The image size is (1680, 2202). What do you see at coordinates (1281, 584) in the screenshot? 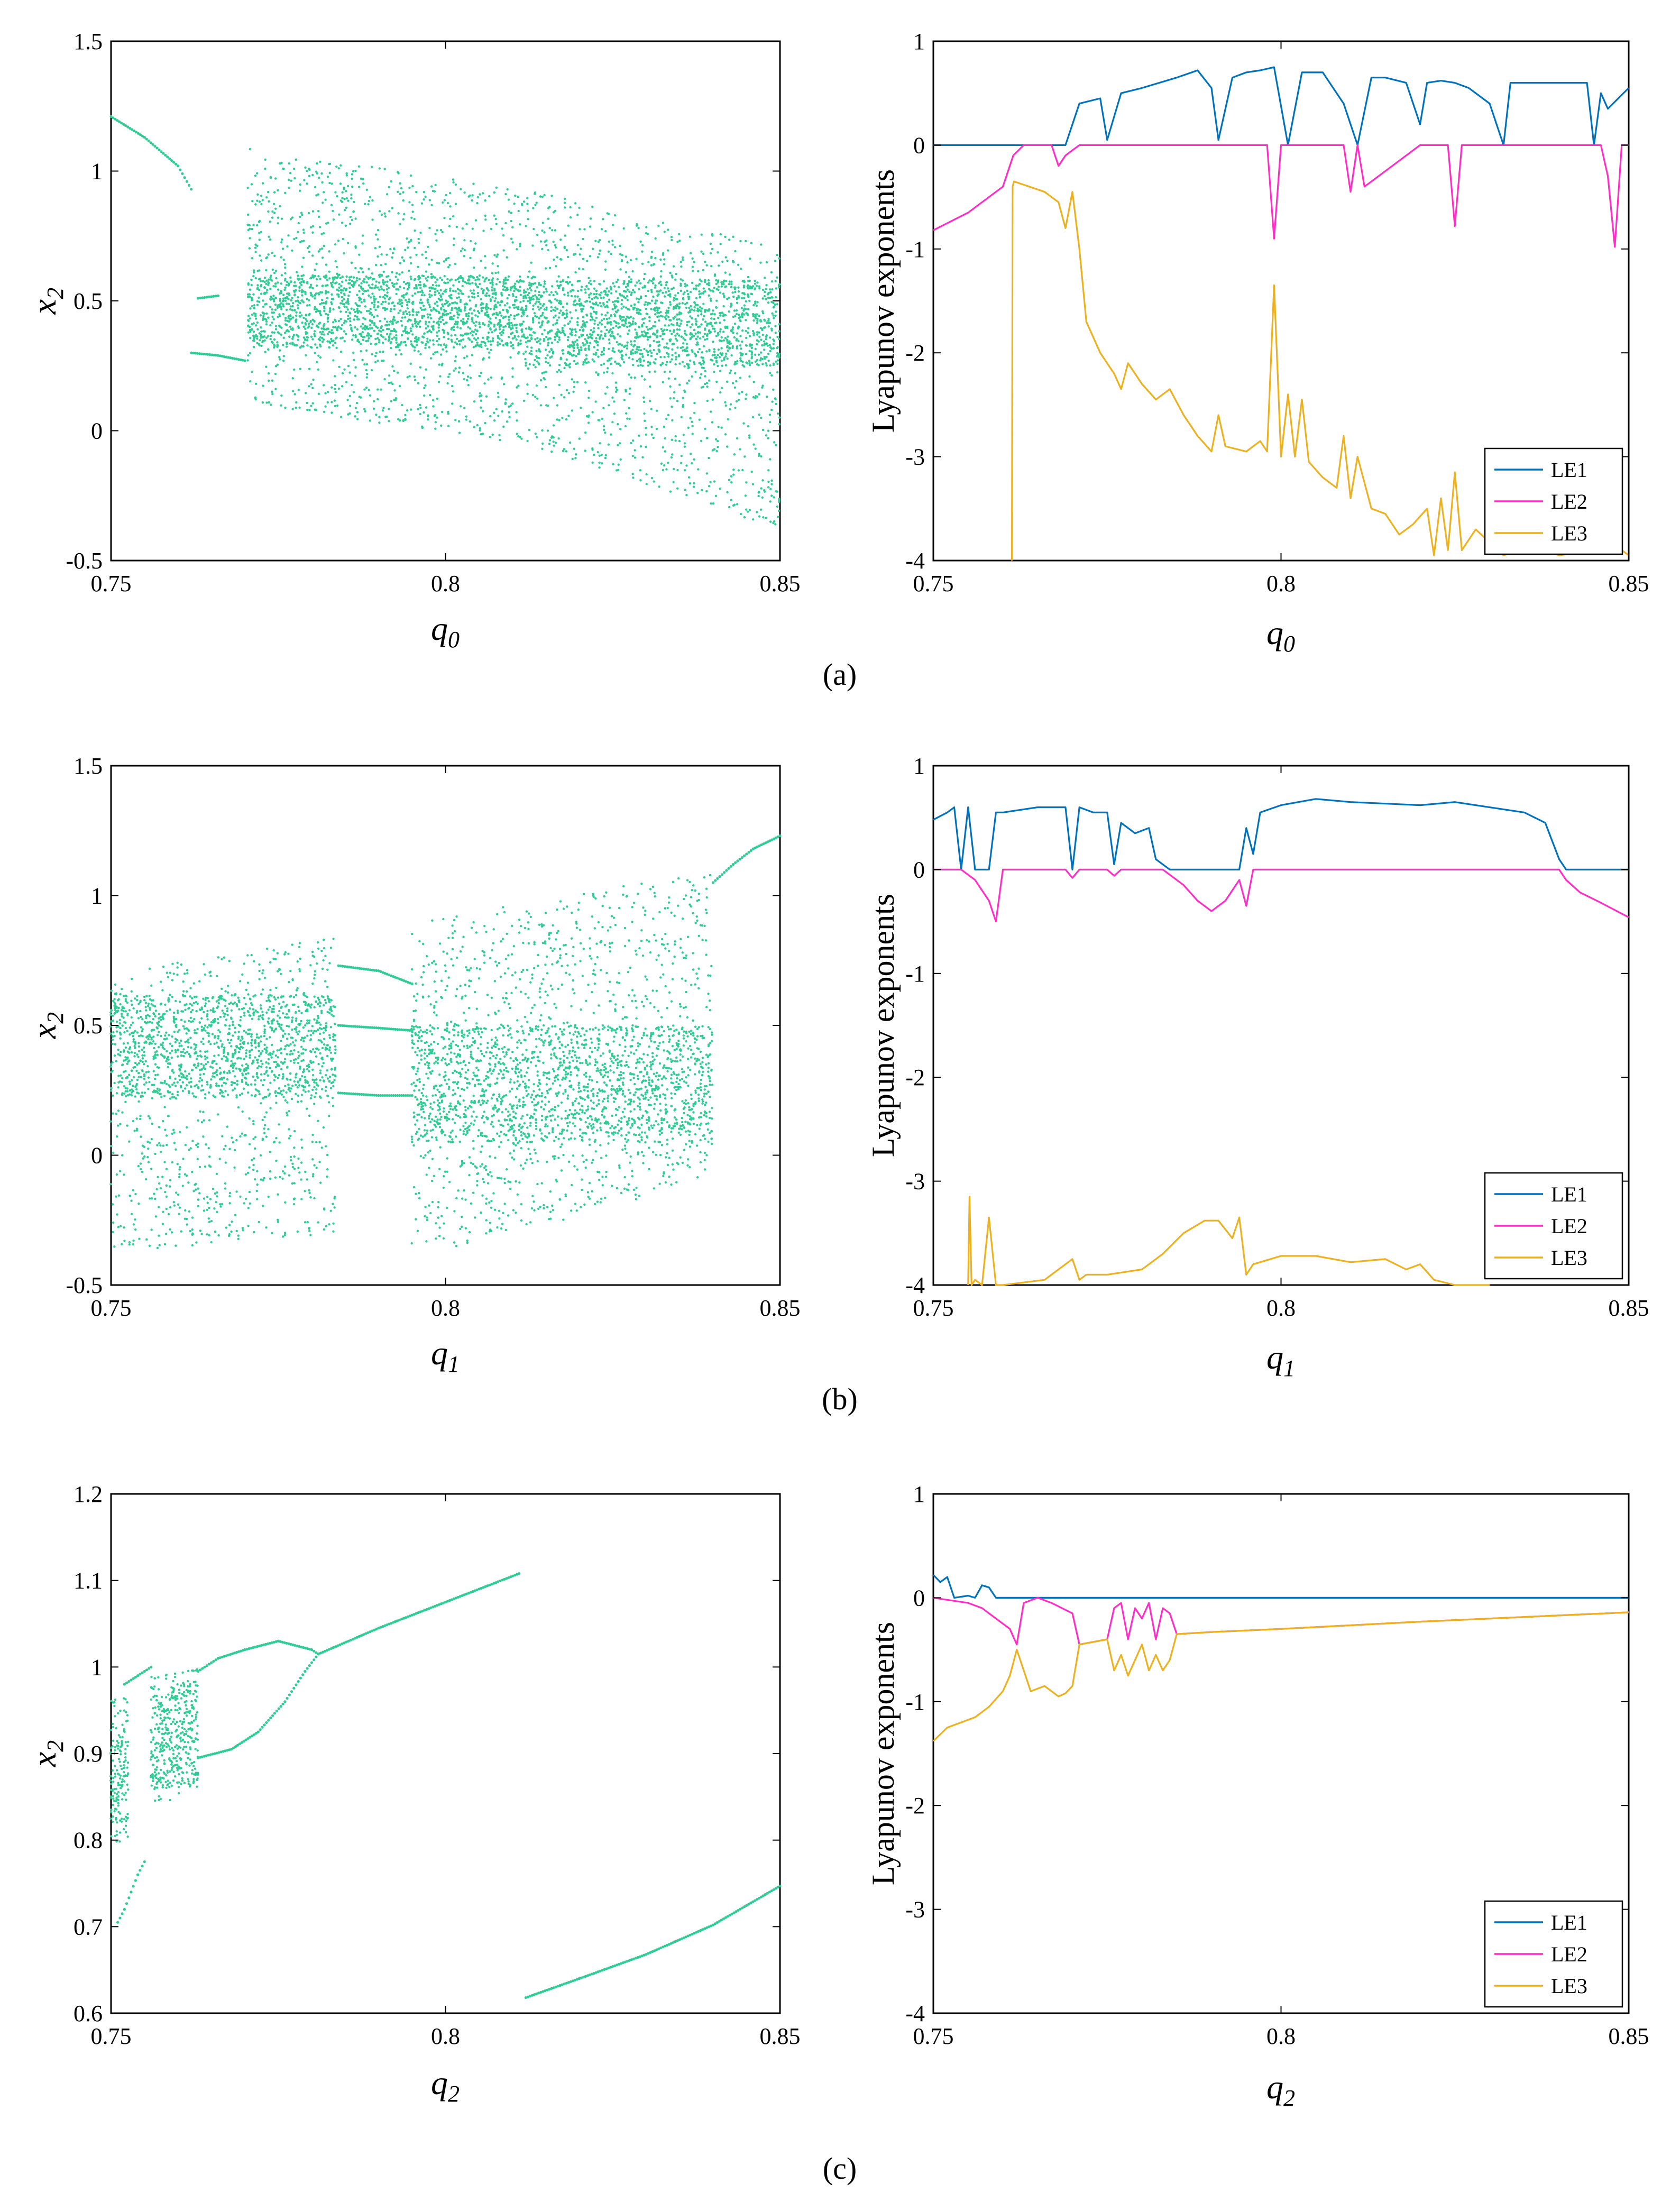
I see `x-tick-label: 0.8` at bounding box center [1281, 584].